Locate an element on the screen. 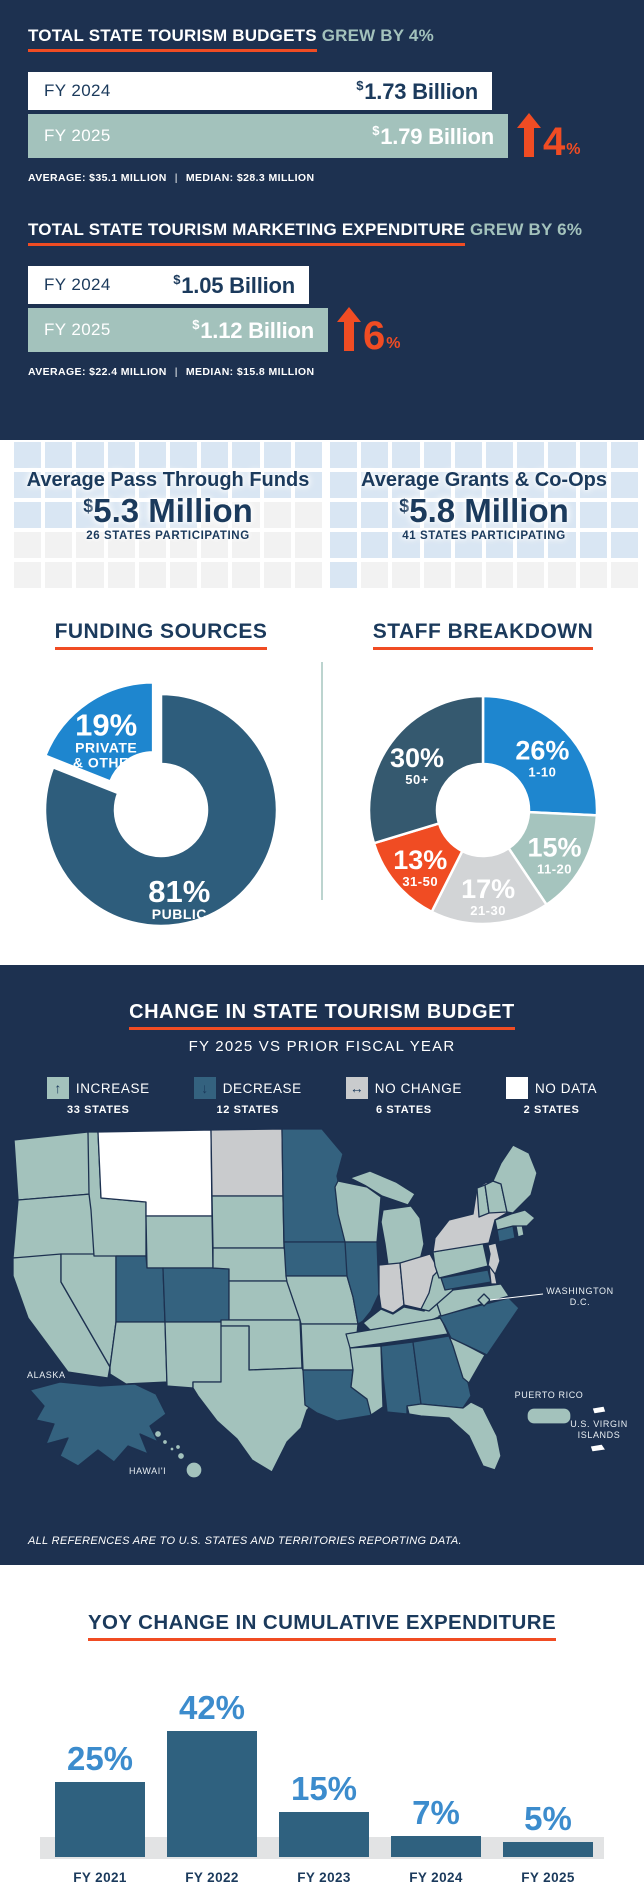 The image size is (644, 1897). yoy-category-label: FY 2021 is located at coordinates (100, 1877).